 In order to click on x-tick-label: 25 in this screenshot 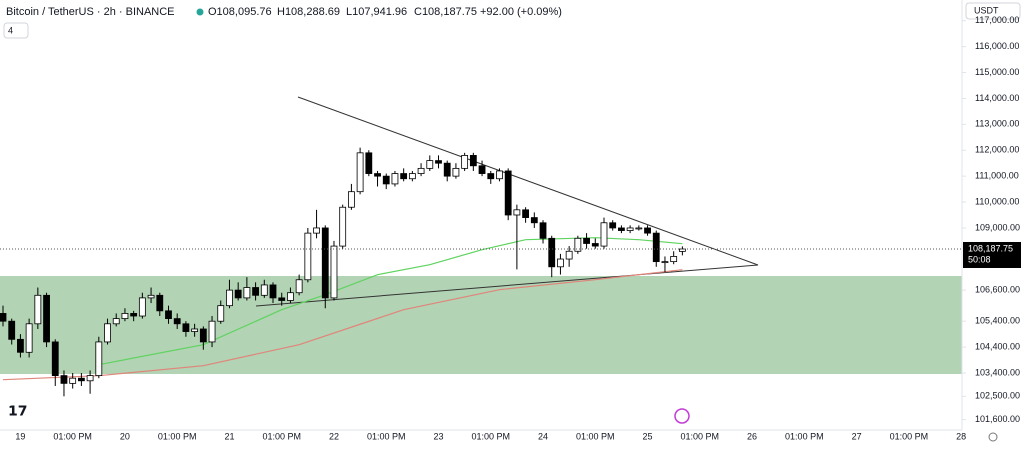, I will do `click(648, 436)`.